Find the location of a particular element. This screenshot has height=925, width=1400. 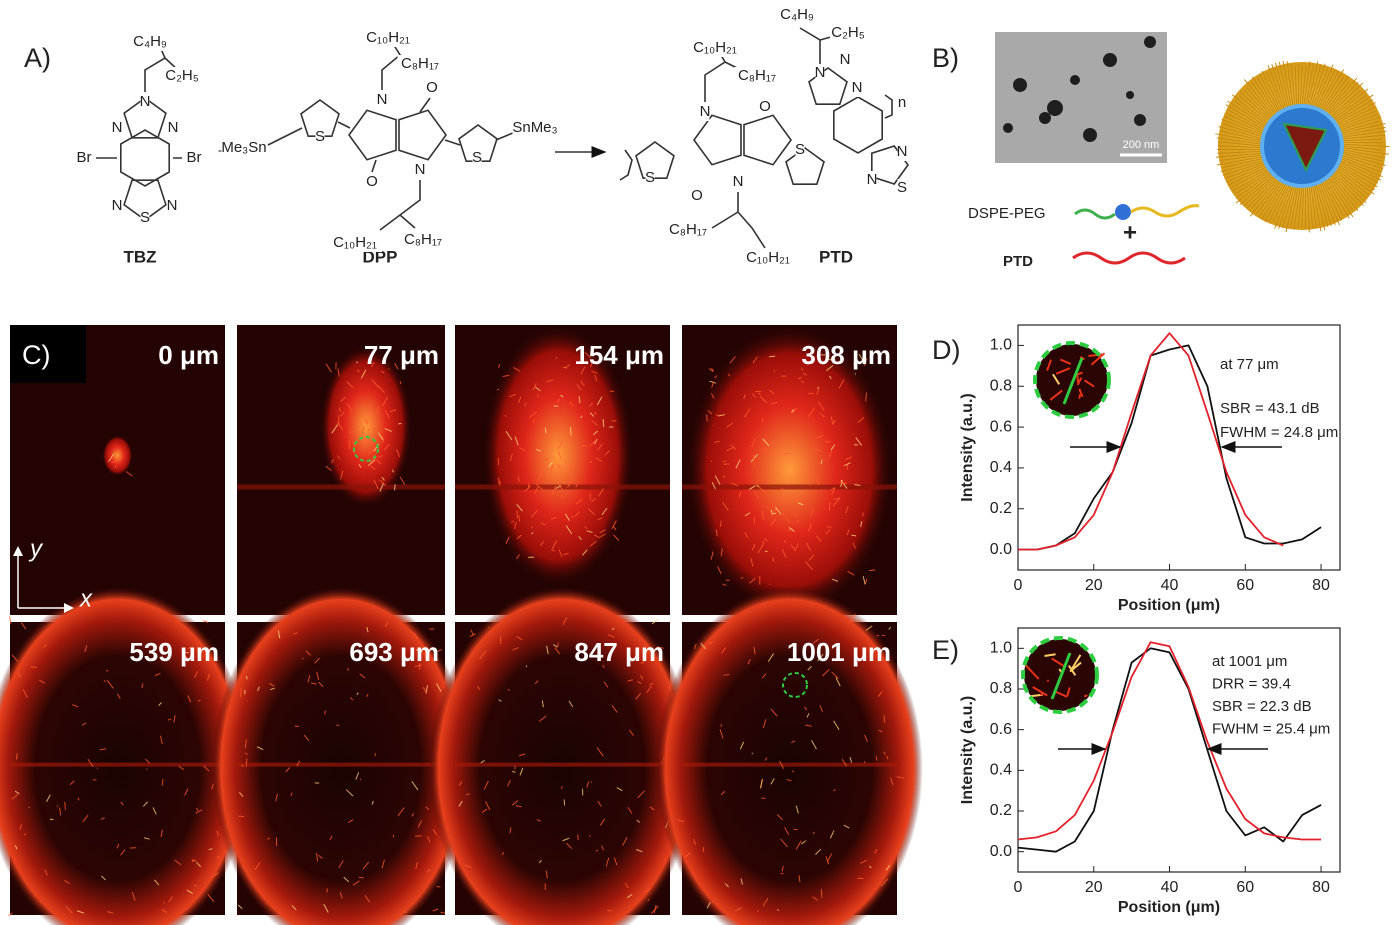

atom-label: Br is located at coordinates (84, 157).